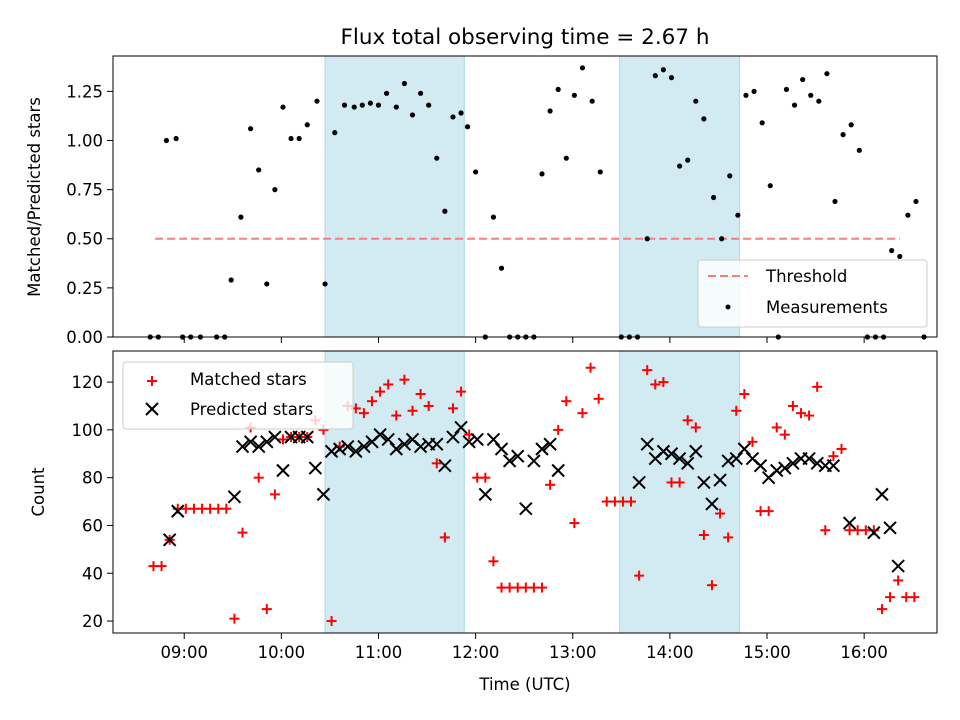 This screenshot has width=960, height=720. What do you see at coordinates (184, 652) in the screenshot?
I see `x-tick-label: 09:00` at bounding box center [184, 652].